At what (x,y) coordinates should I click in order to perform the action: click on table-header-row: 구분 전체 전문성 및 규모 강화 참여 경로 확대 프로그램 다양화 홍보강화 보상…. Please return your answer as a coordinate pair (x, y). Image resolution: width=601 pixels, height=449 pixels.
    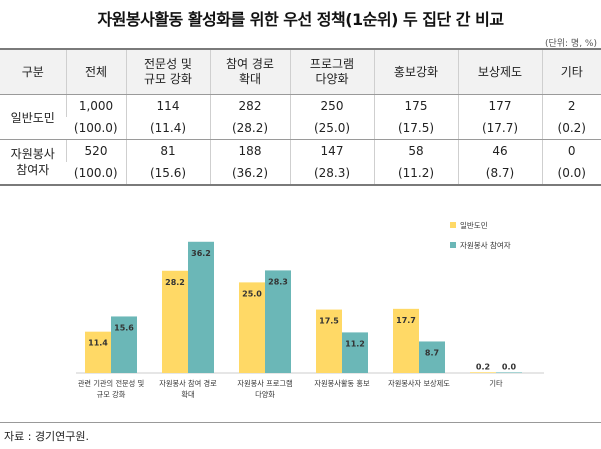
    Looking at the image, I should click on (300, 71).